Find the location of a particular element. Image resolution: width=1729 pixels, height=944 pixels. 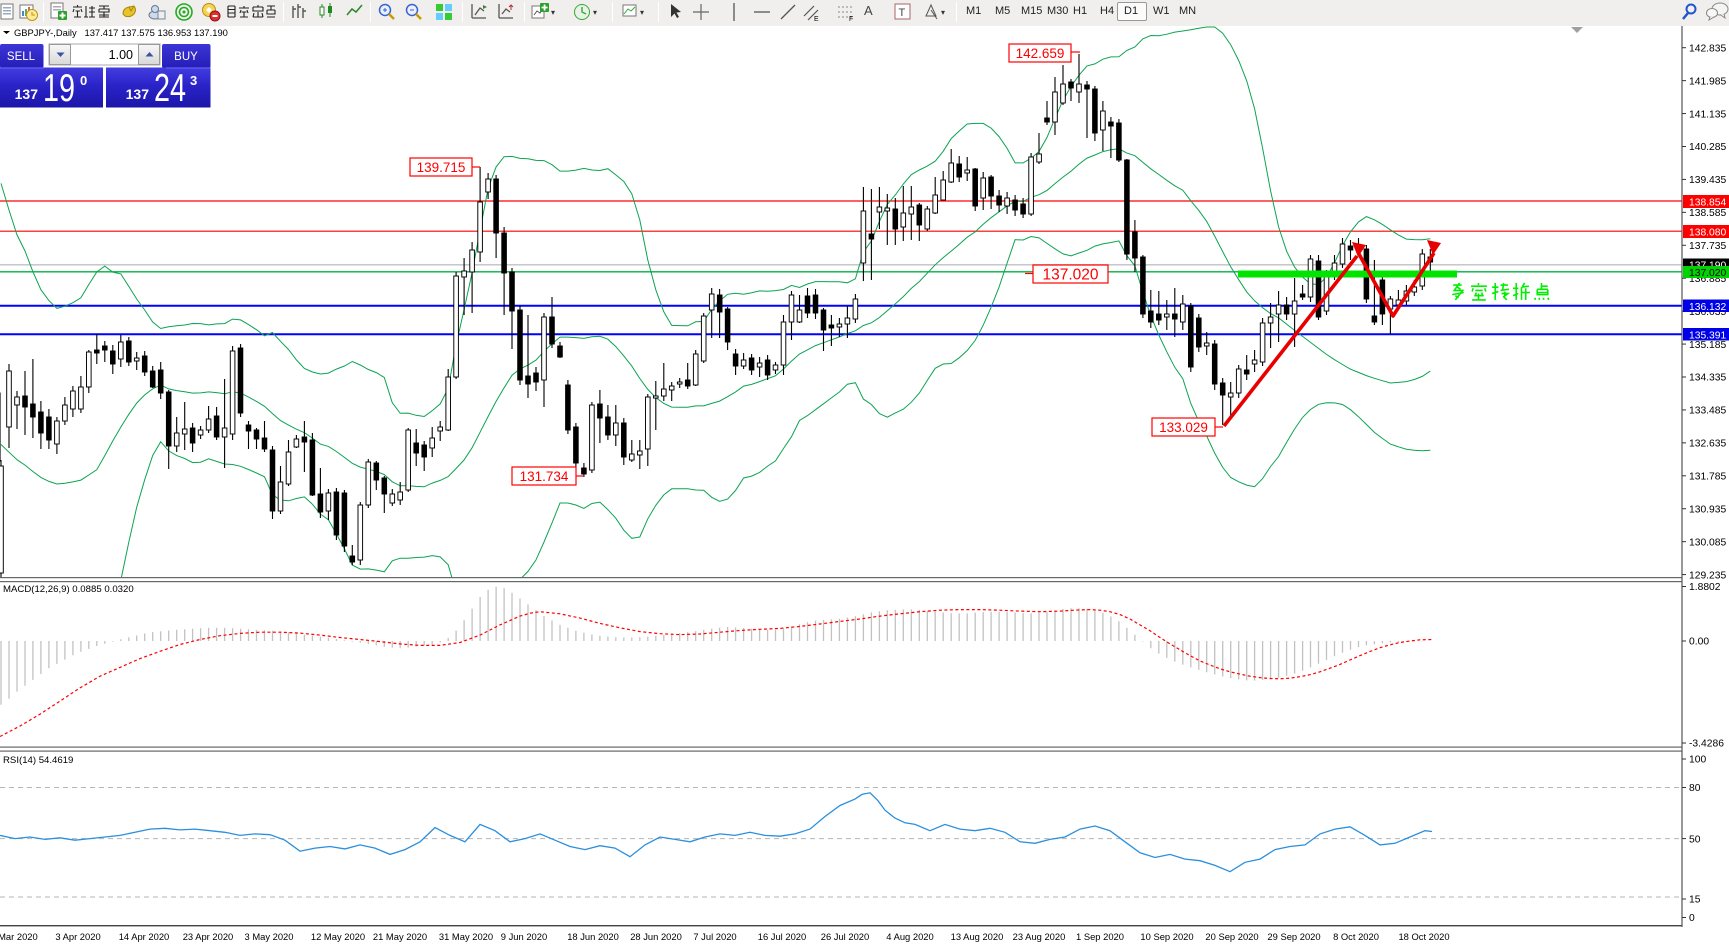

svg-text: 13 Aug 2020 is located at coordinates (977, 936).